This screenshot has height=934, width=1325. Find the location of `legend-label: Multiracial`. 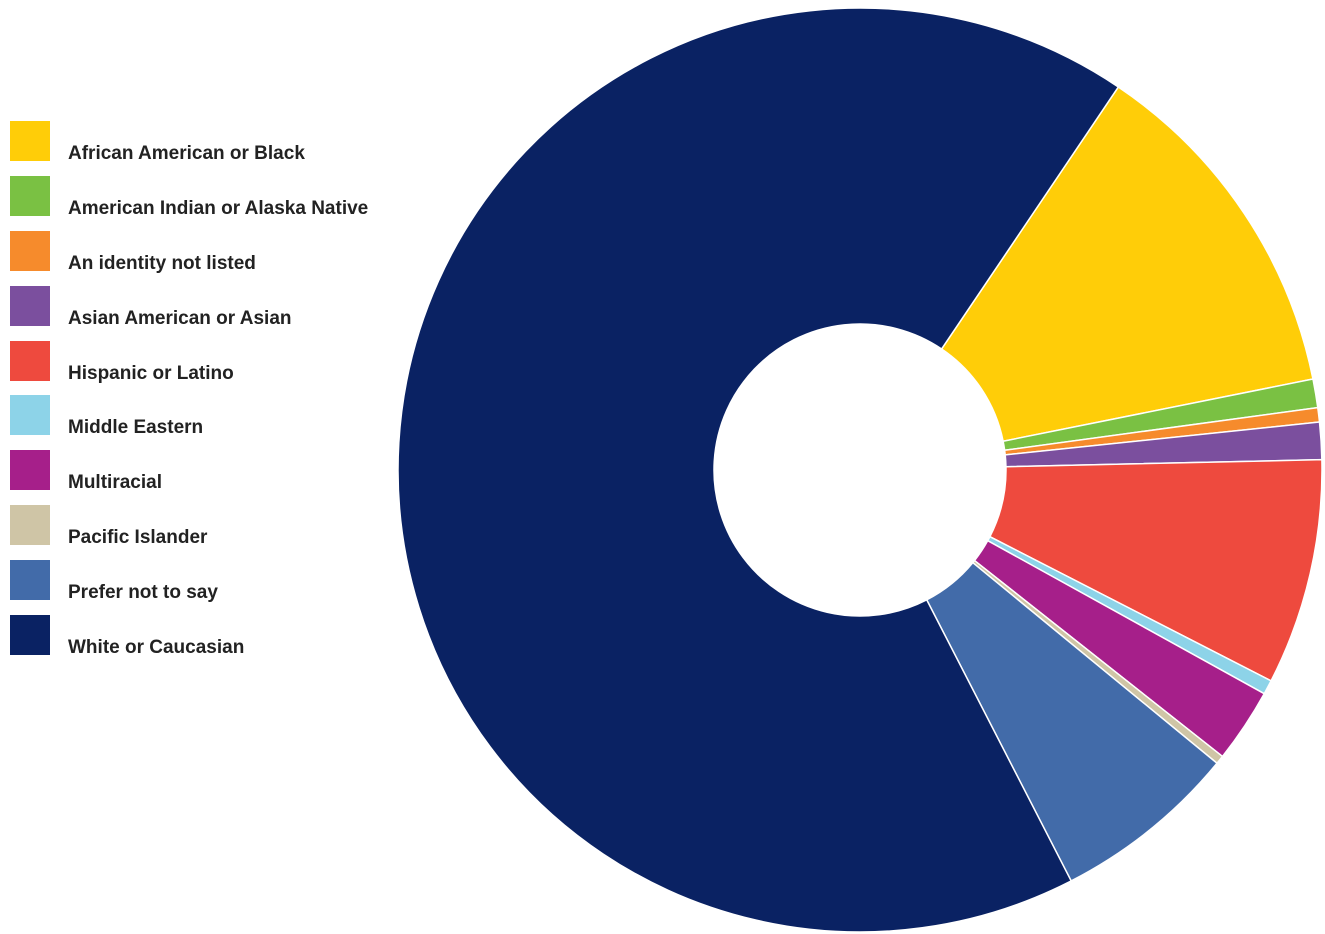

legend-label: Multiracial is located at coordinates (115, 483).